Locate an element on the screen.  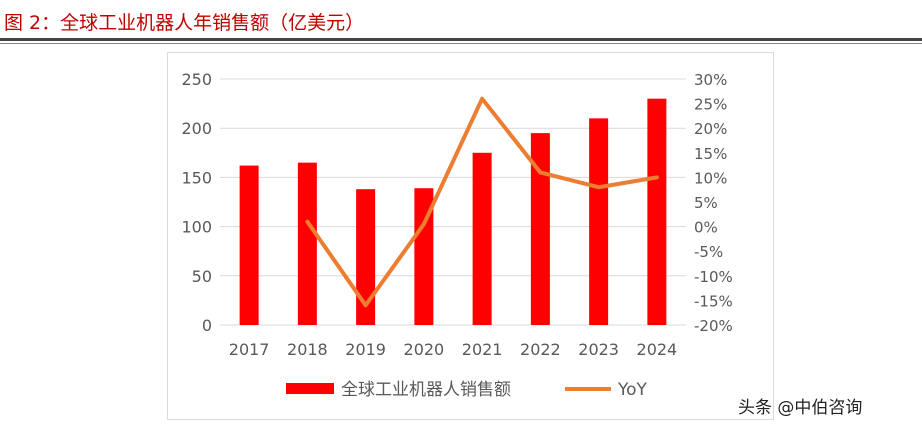
bar-2021 is located at coordinates (482, 238).